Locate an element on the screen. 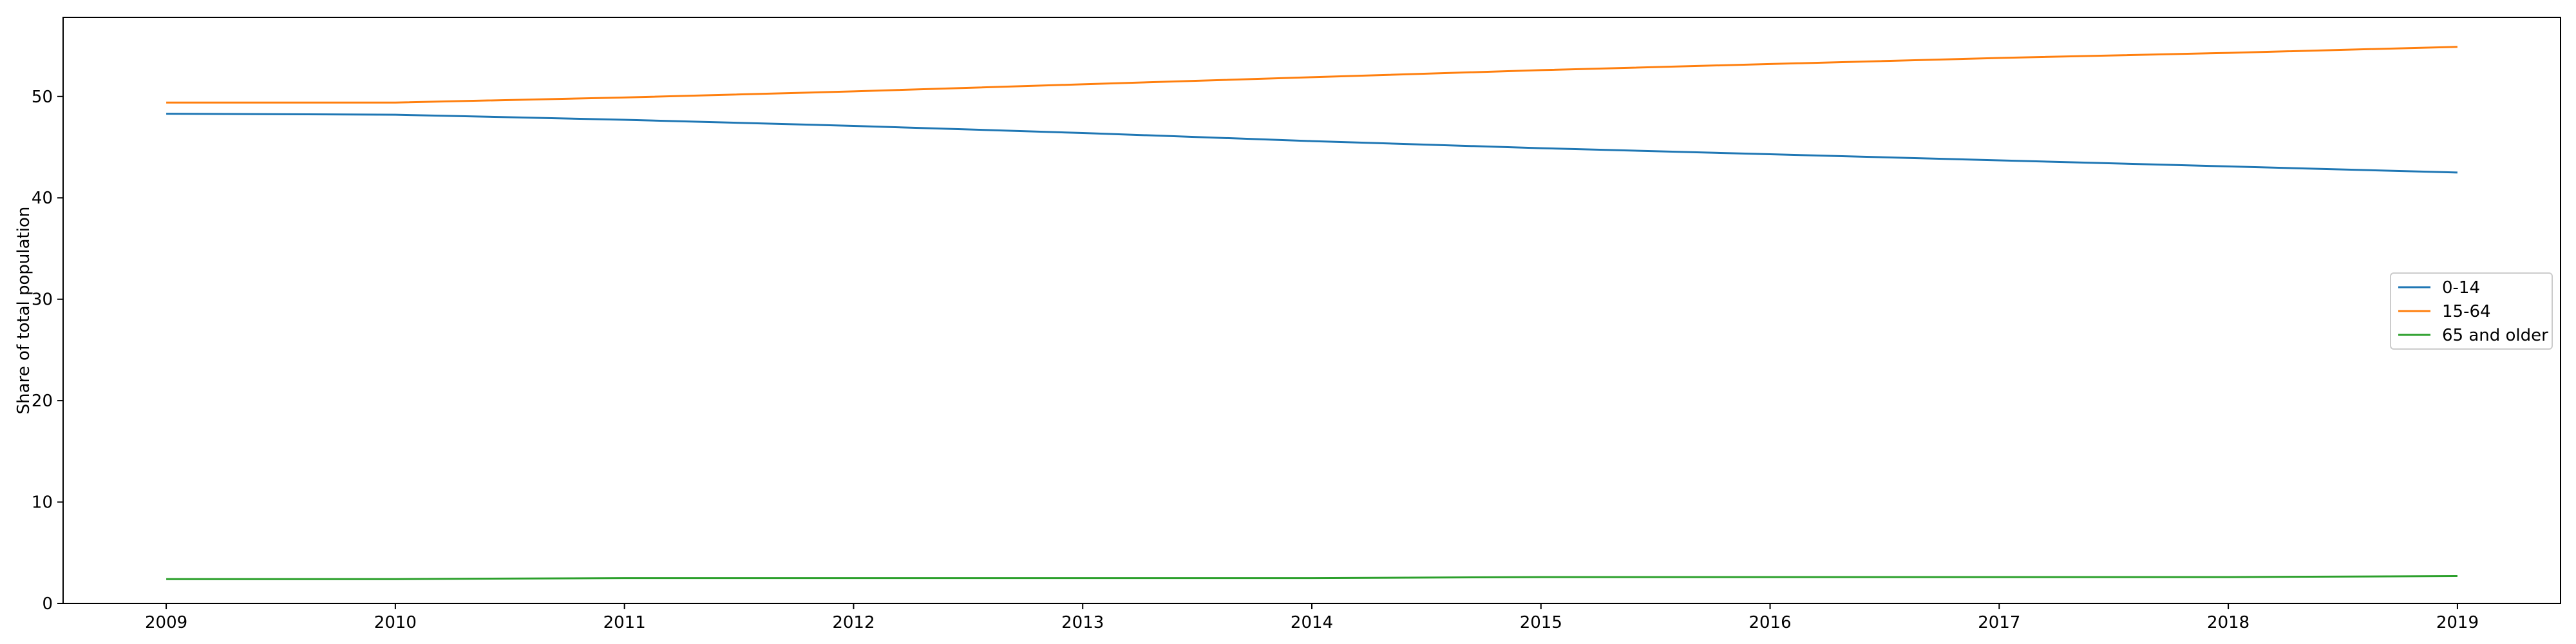 The height and width of the screenshot is (644, 2576). y-tick-label: 20 is located at coordinates (42, 401).